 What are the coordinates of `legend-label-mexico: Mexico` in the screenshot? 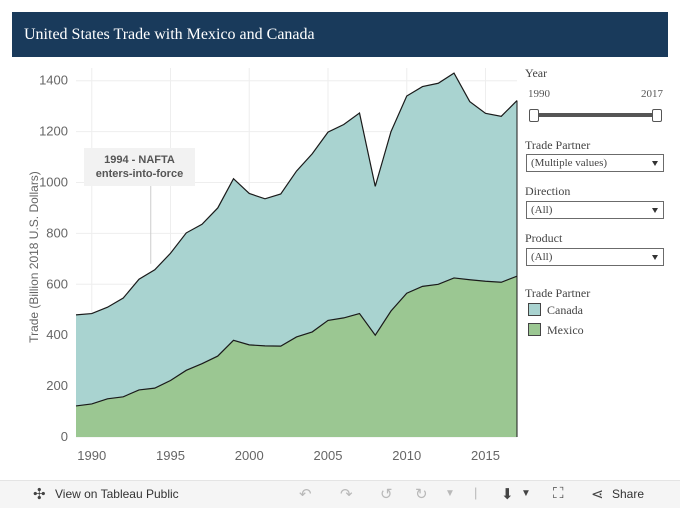 It's located at (565, 330).